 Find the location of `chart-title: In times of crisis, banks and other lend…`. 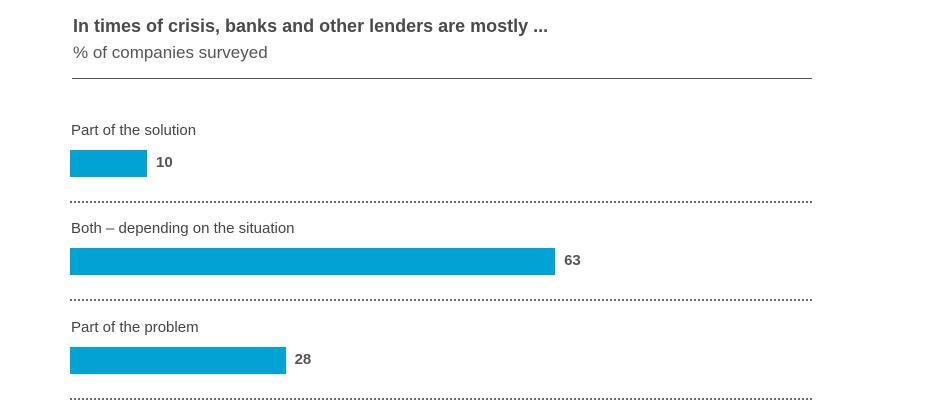

chart-title: In times of crisis, banks and other lend… is located at coordinates (311, 26).